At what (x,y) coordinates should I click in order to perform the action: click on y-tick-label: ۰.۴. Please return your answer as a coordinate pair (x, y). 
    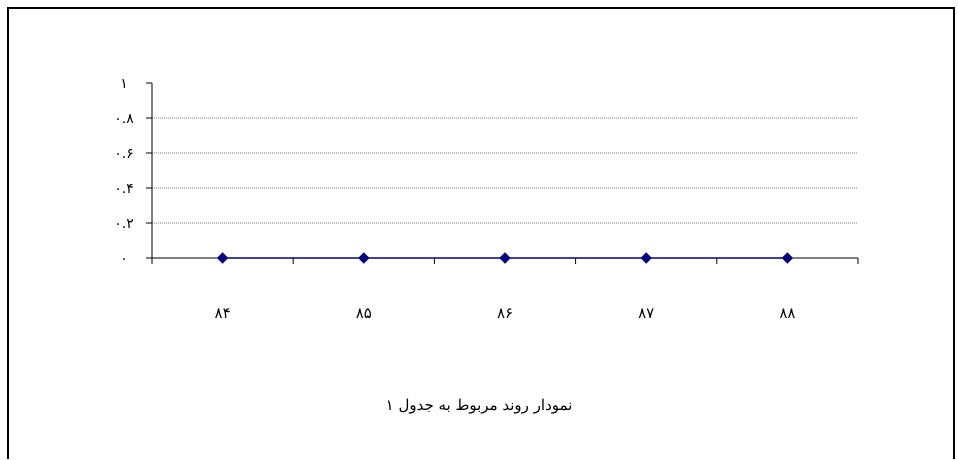
    Looking at the image, I should click on (124, 189).